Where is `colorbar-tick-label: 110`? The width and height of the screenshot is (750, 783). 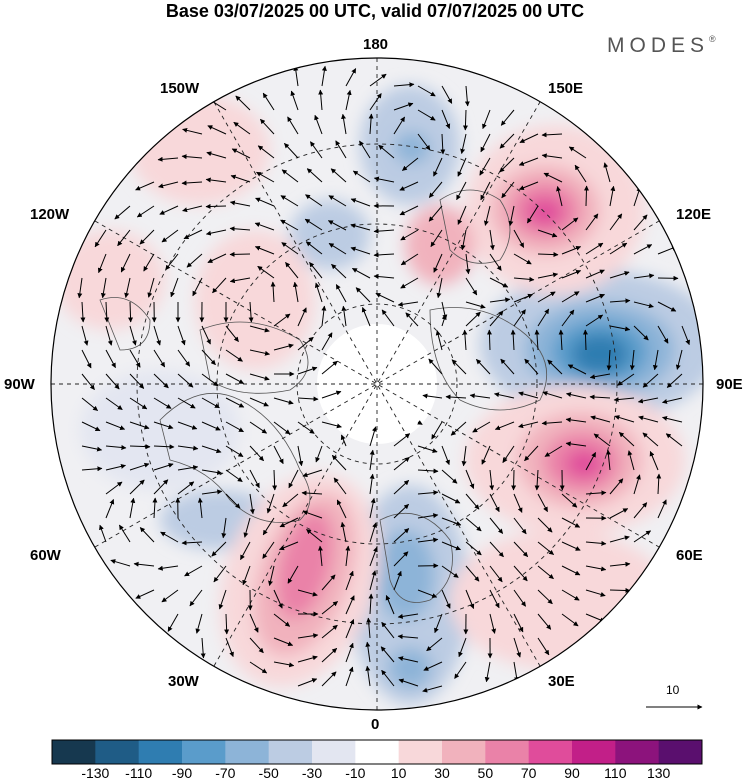 colorbar-tick-label: 110 is located at coordinates (615, 773).